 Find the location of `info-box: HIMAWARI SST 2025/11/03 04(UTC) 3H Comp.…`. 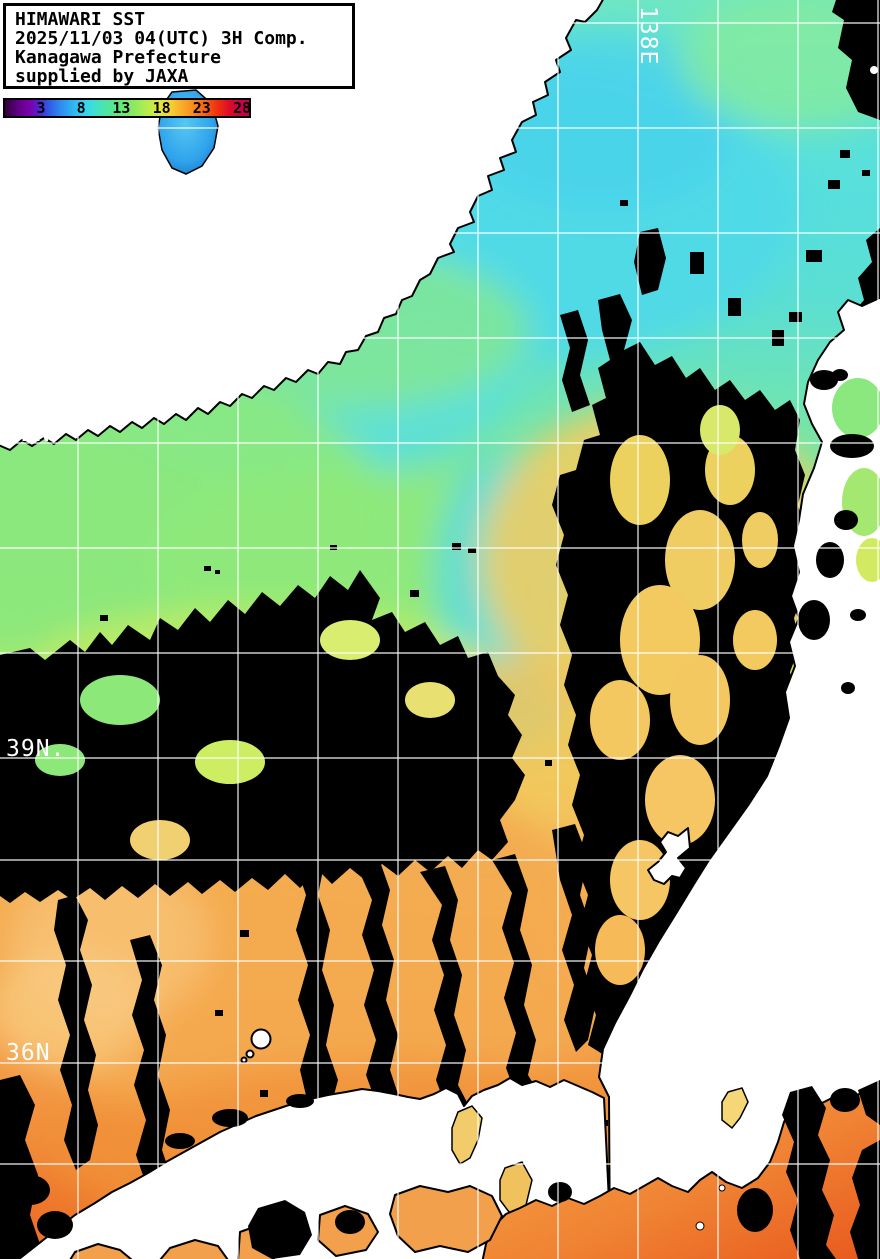

info-box: HIMAWARI SST 2025/11/03 04(UTC) 3H Comp.… is located at coordinates (179, 46).